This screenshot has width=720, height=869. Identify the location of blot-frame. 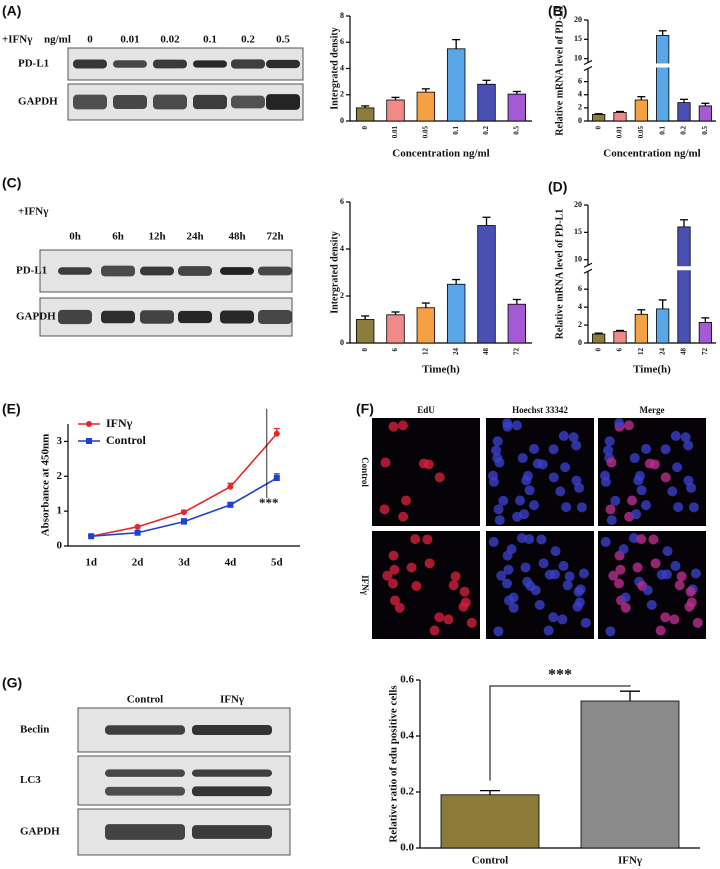
(184, 780).